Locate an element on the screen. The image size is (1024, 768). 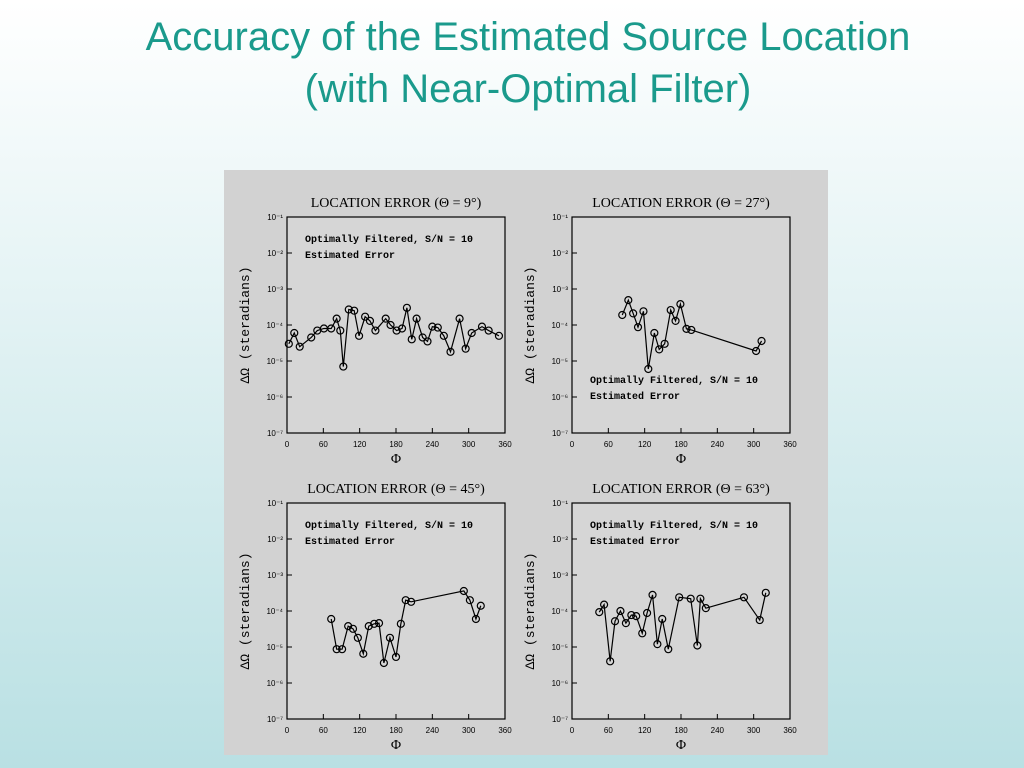
data-line is located at coordinates (394, 337).